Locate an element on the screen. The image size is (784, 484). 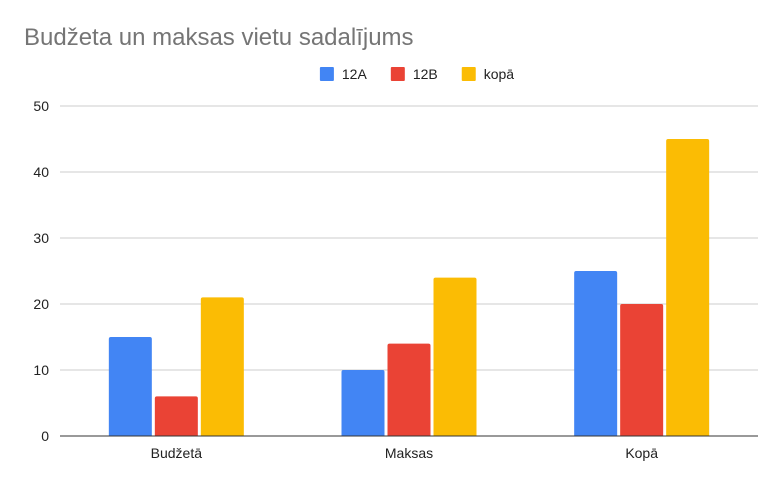
bar-12B-Kopā is located at coordinates (642, 370).